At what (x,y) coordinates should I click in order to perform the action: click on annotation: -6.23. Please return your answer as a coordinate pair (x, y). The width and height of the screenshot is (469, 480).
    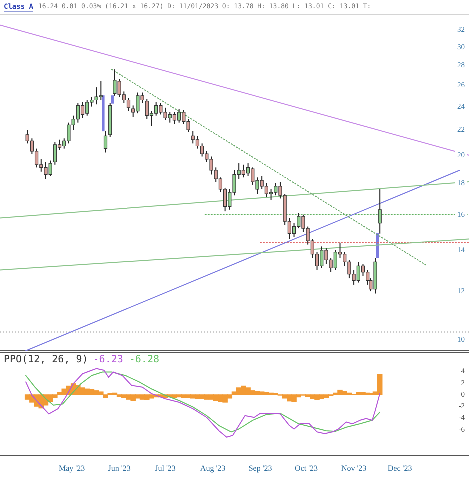
    Looking at the image, I should click on (108, 360).